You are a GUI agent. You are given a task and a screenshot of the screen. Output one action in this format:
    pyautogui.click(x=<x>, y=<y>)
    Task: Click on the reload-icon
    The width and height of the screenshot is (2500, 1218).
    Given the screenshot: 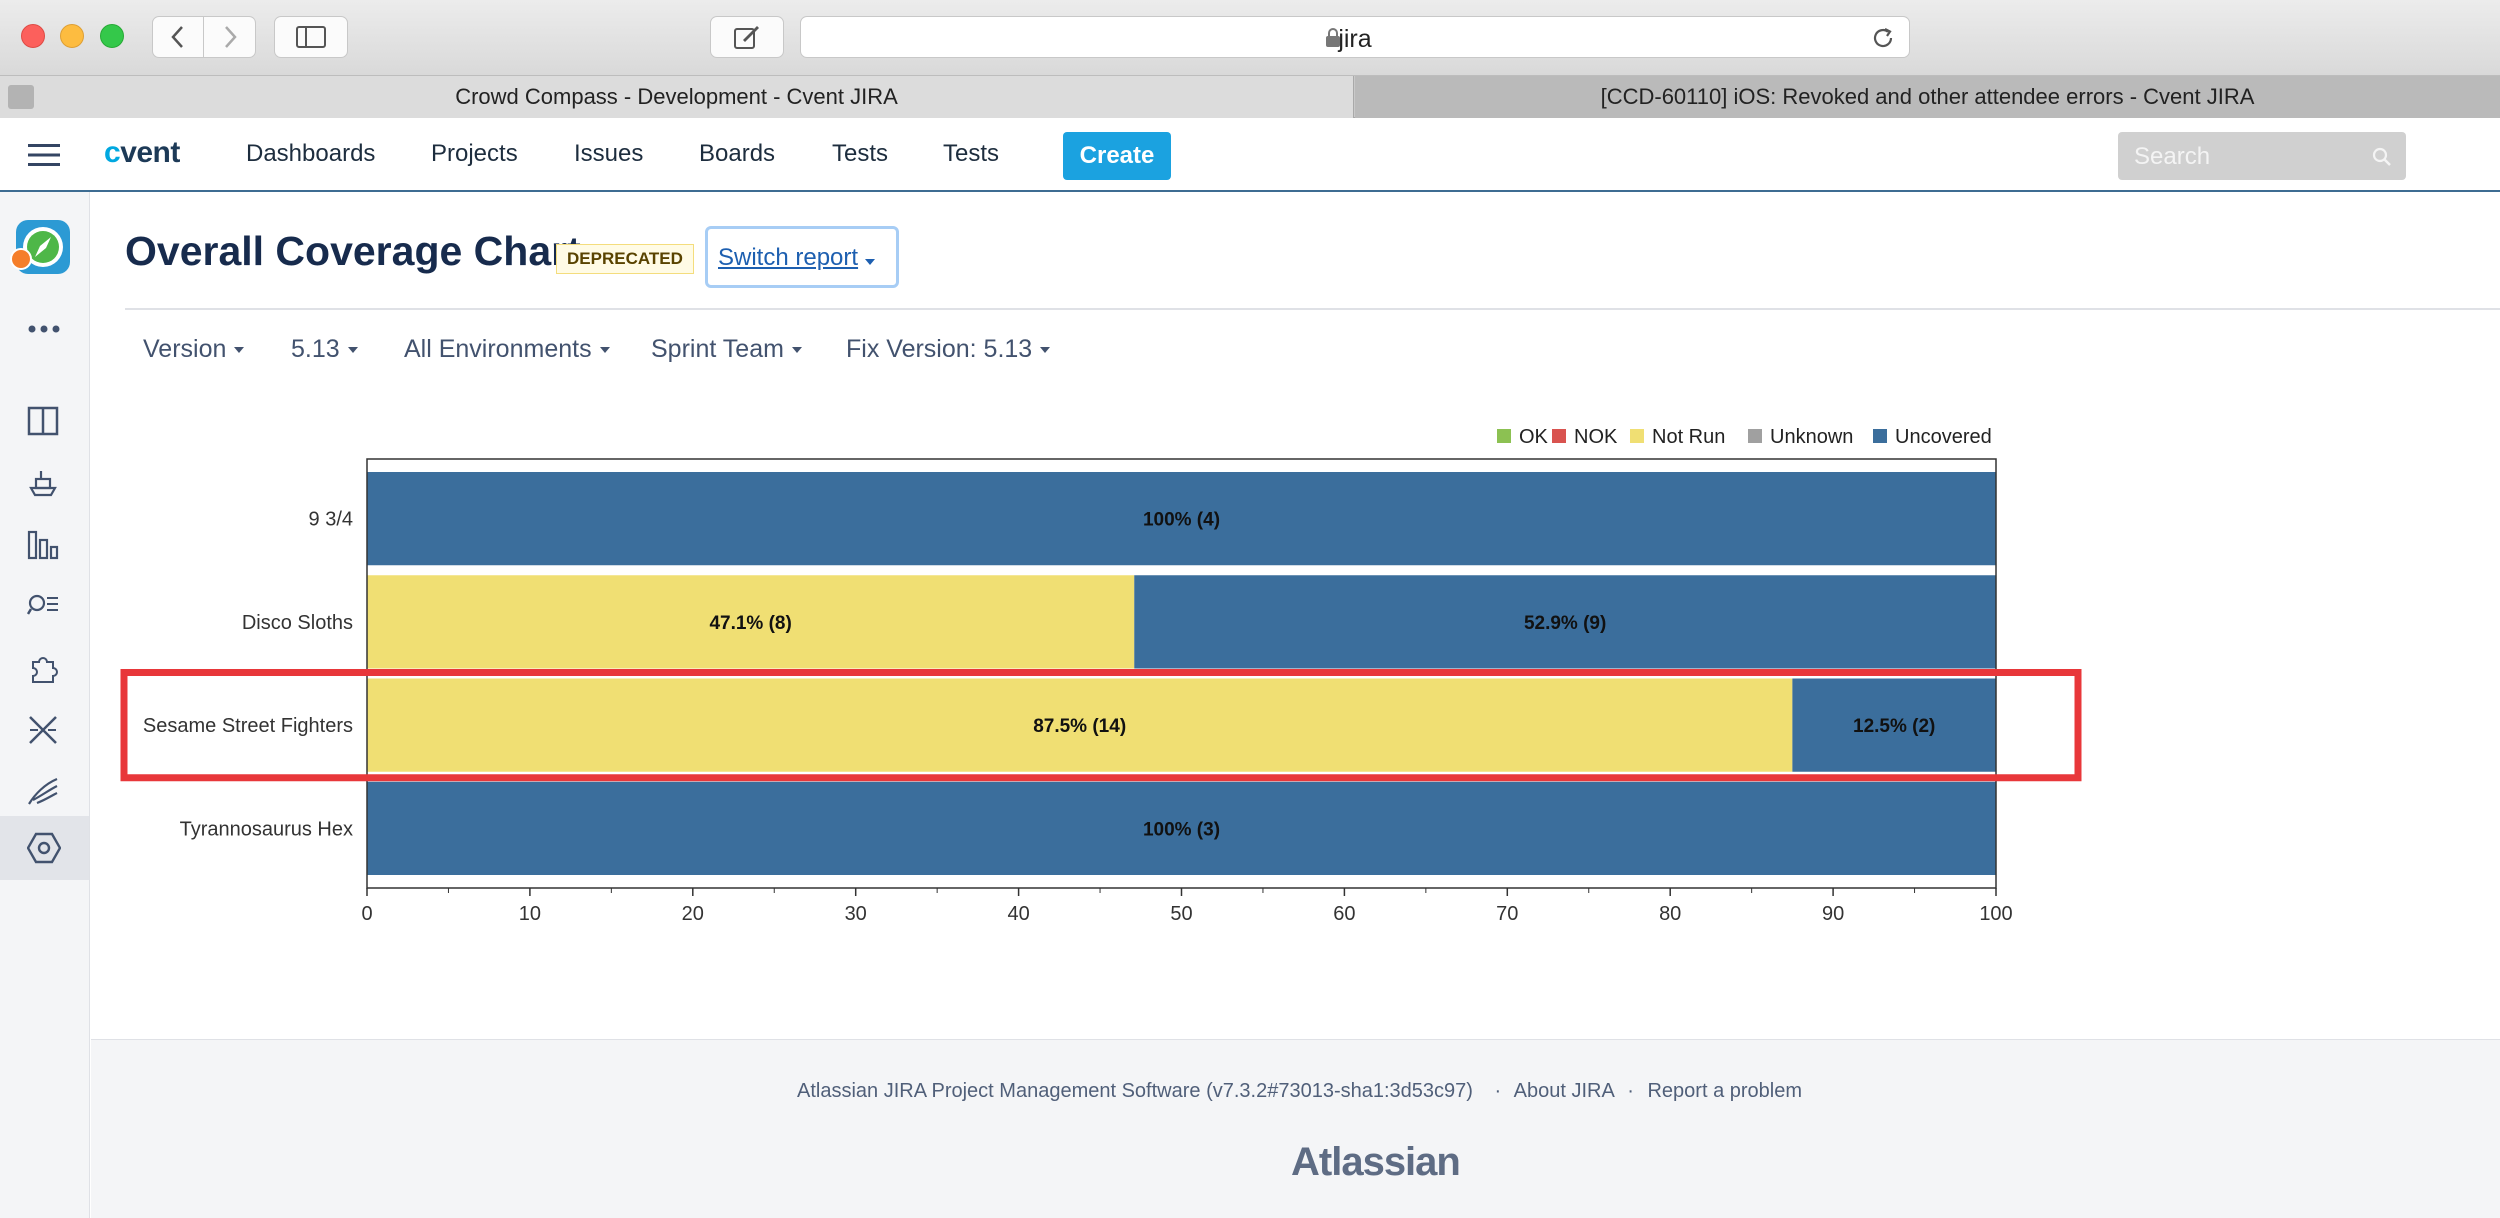 What is the action you would take?
    pyautogui.click(x=1883, y=38)
    